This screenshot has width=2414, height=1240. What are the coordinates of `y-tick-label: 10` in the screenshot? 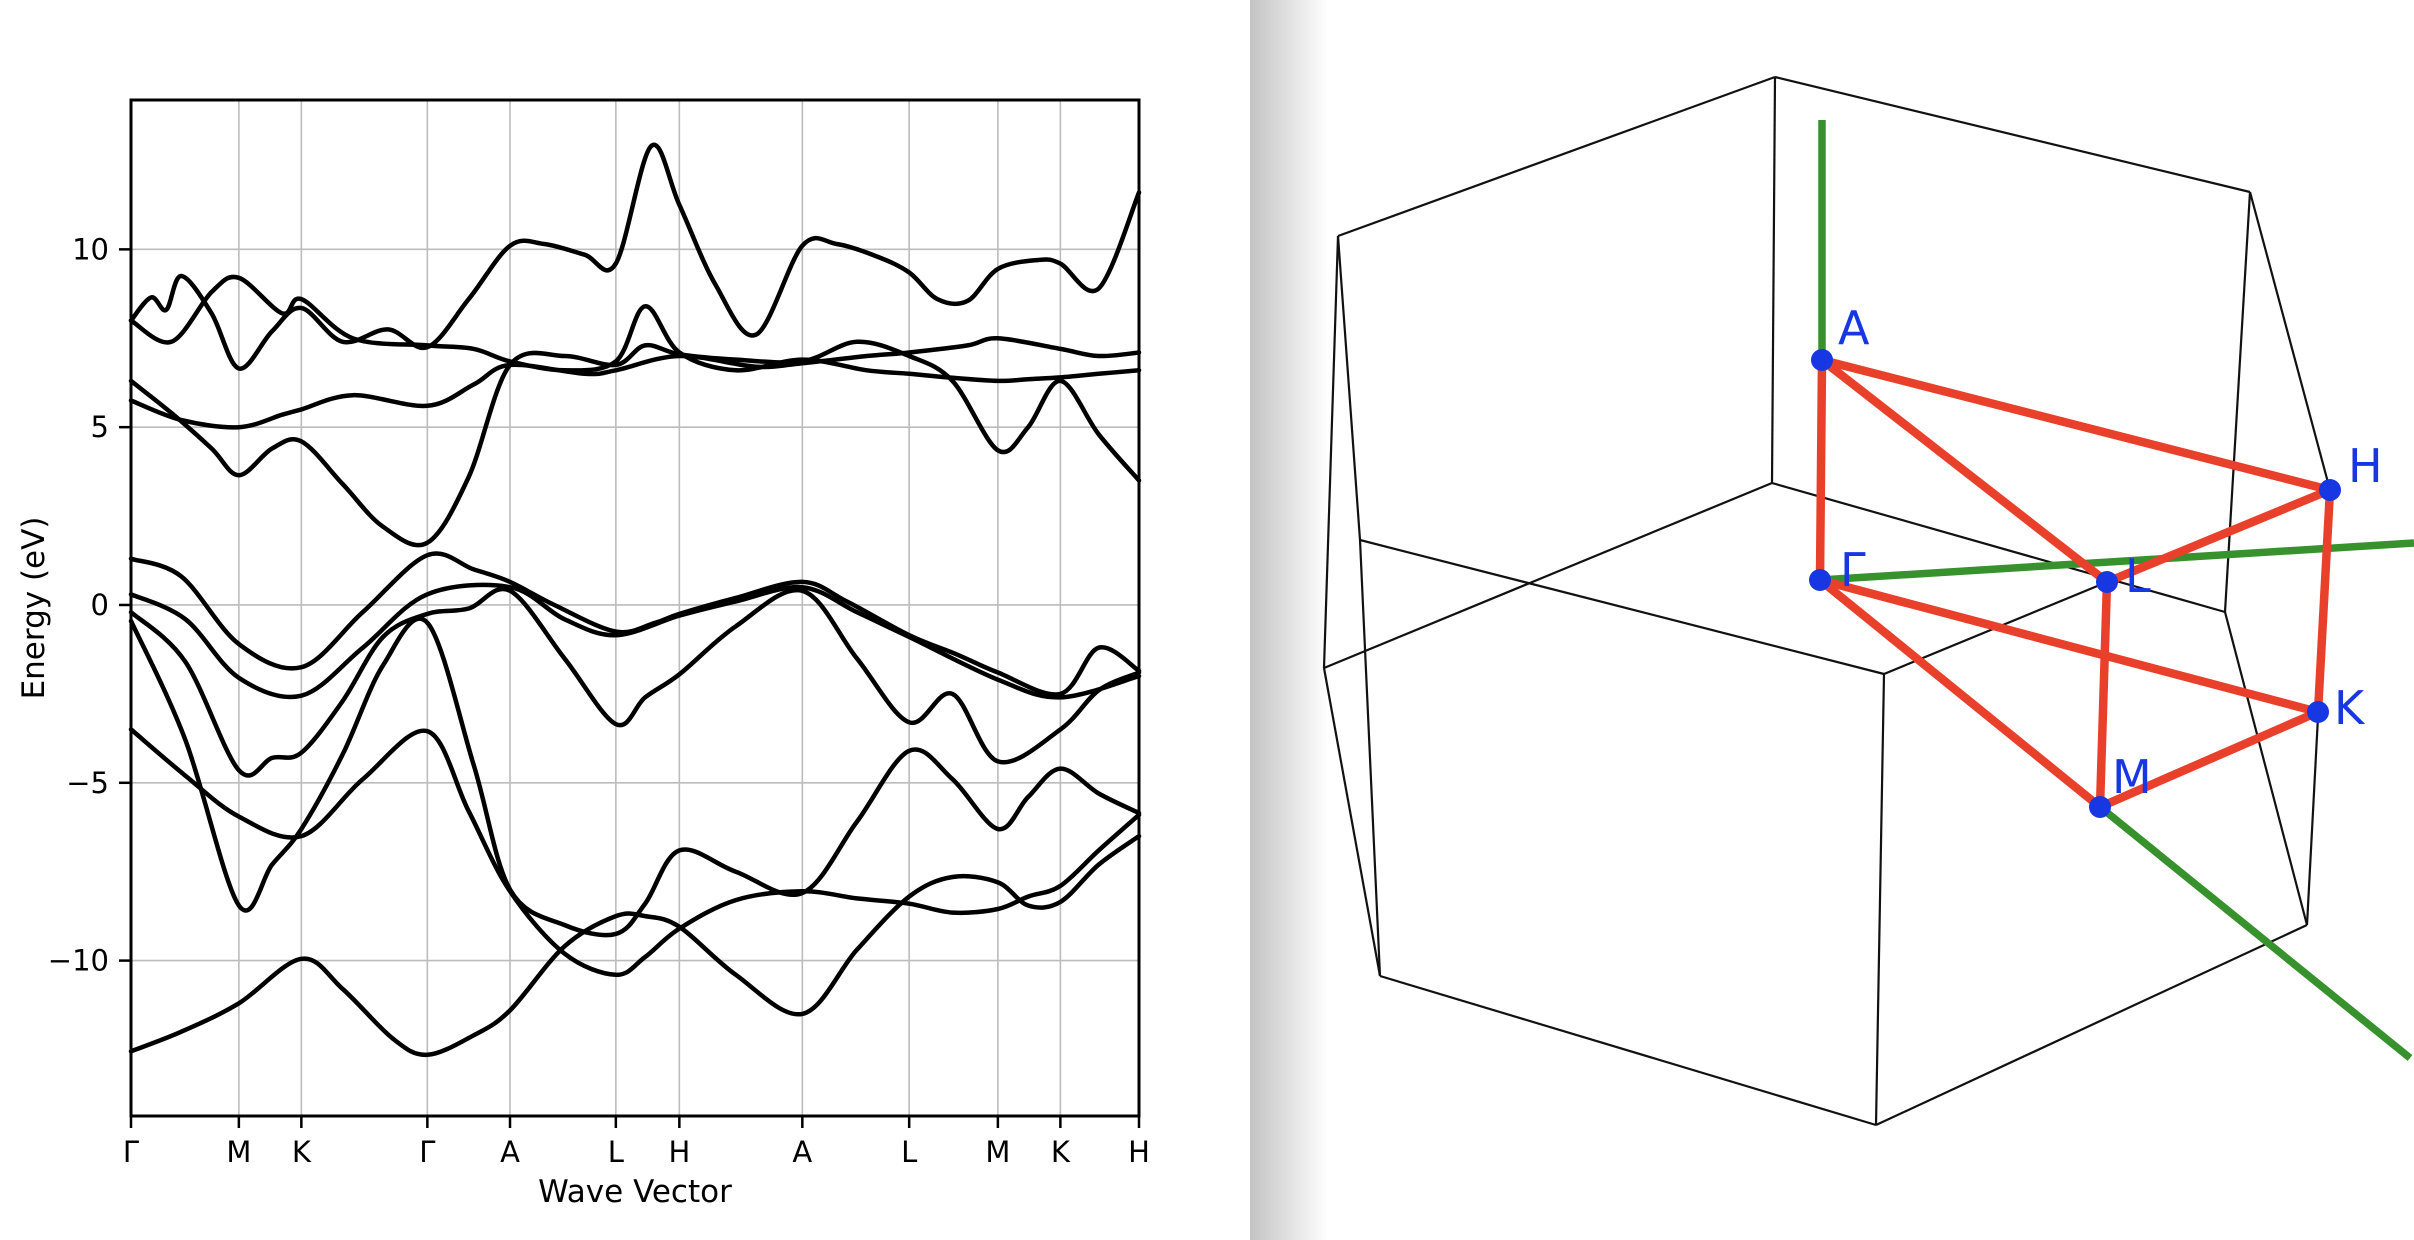 It's located at (90, 249).